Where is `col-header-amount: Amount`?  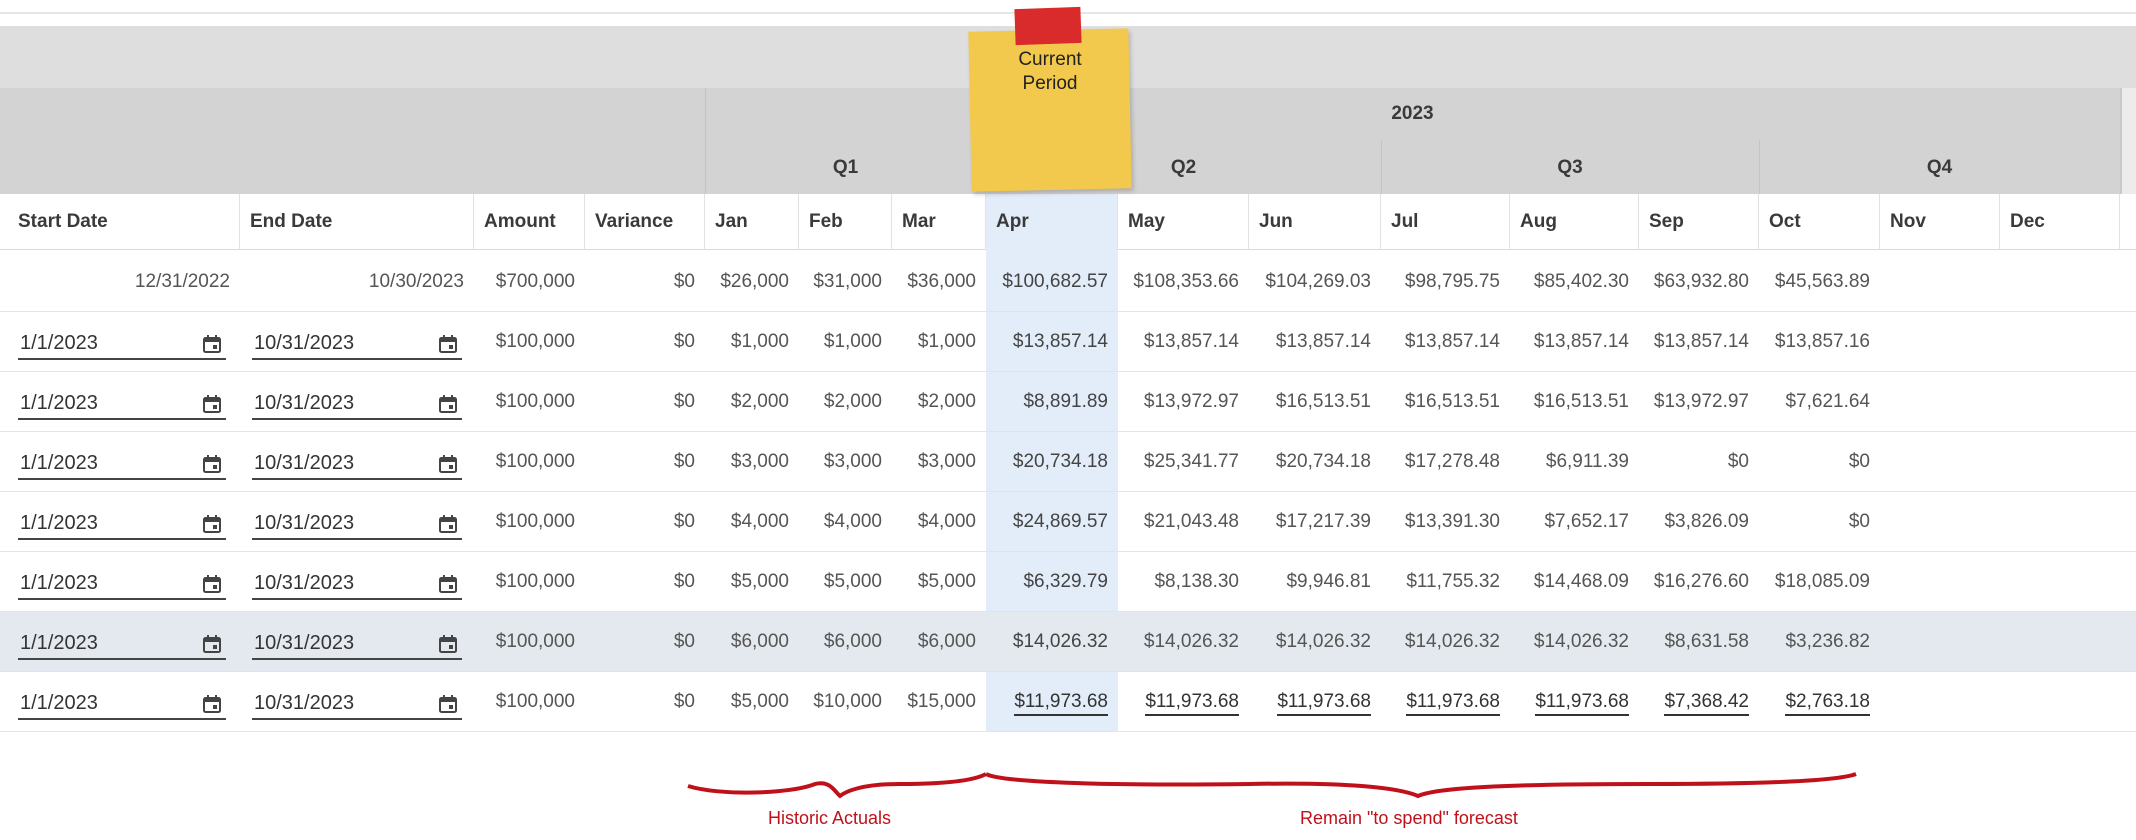 col-header-amount: Amount is located at coordinates (529, 222).